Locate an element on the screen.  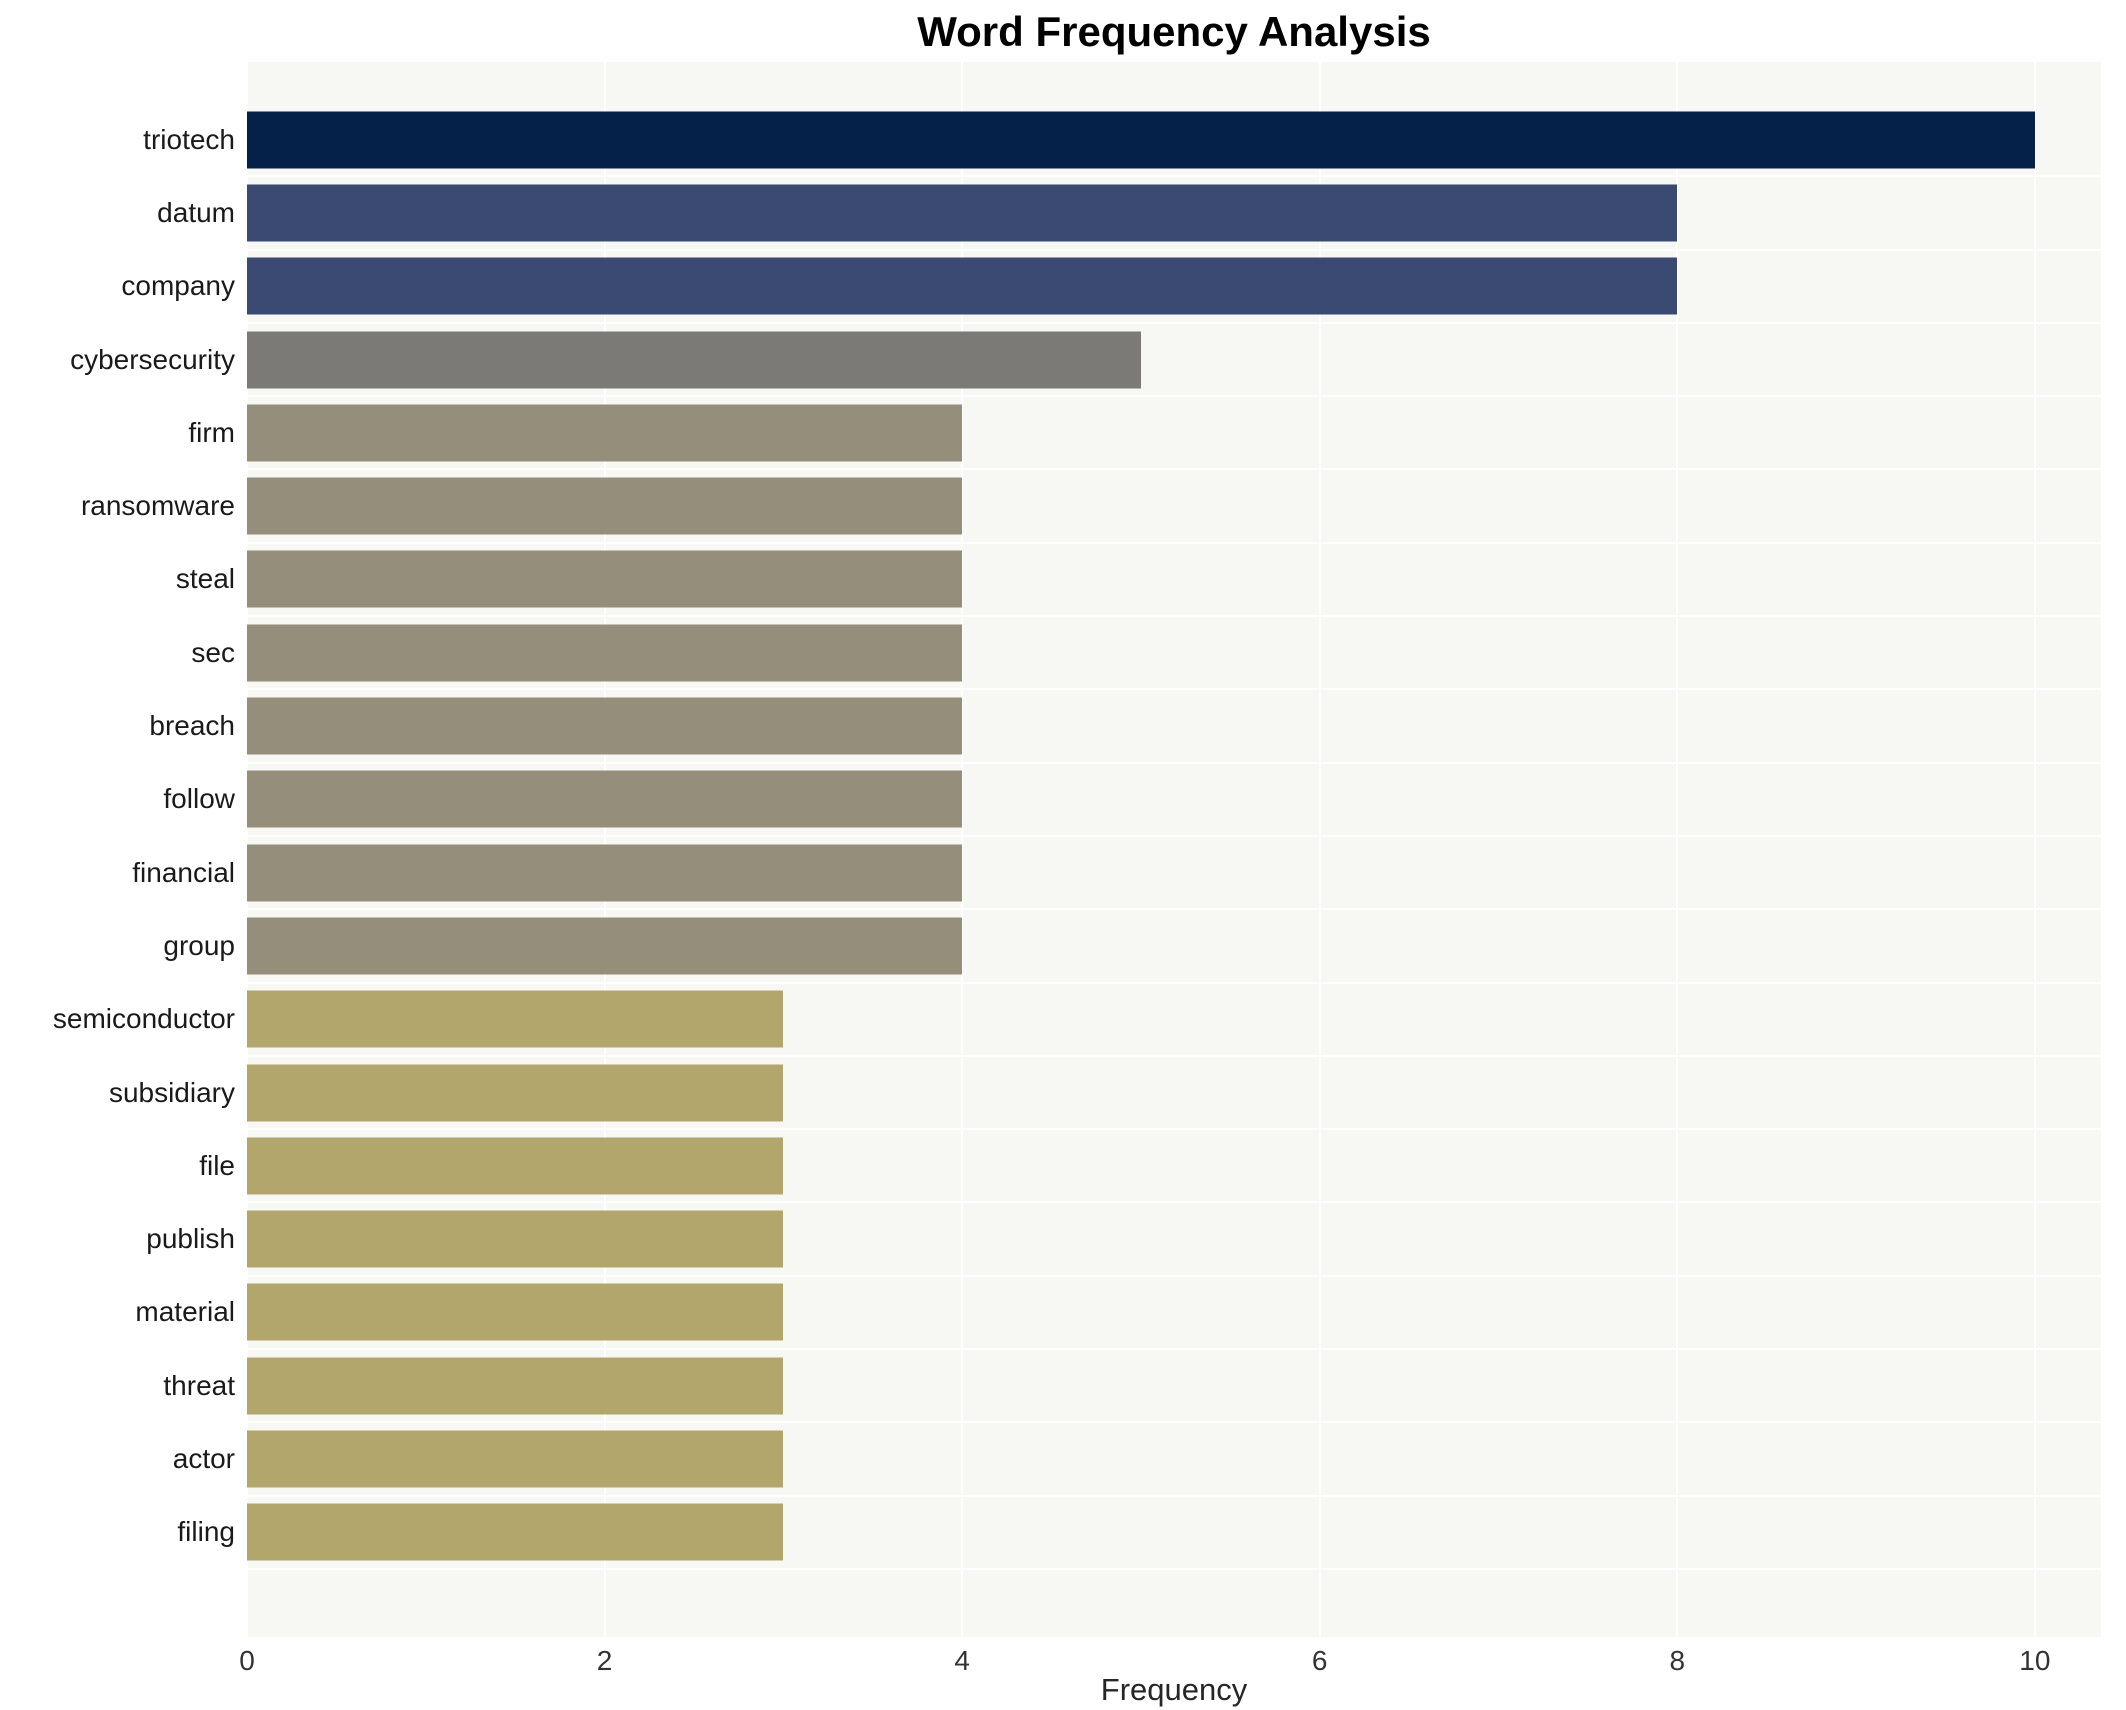
bar-row: cybersecurity is located at coordinates (1085, 361).